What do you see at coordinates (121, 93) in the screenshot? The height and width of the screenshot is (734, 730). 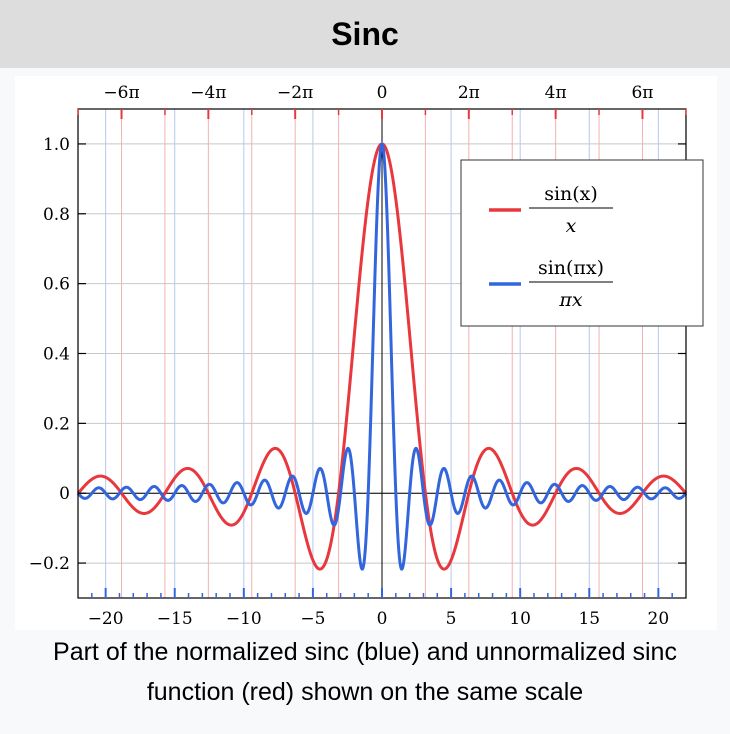 I see `top-tick-label-0: −6π` at bounding box center [121, 93].